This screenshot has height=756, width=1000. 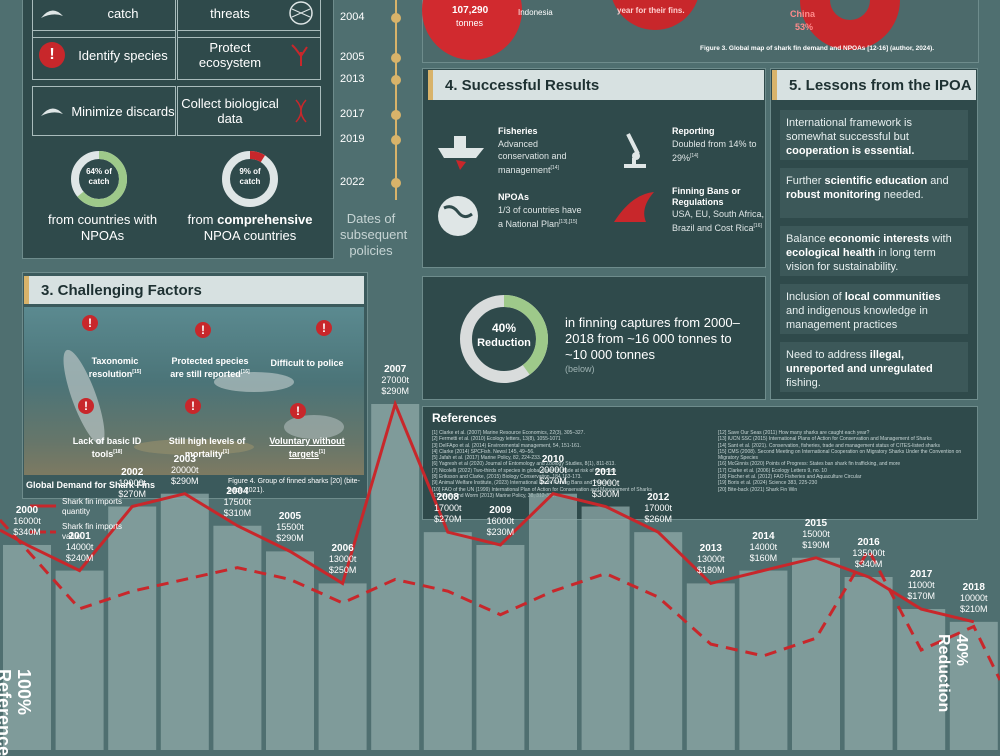 What do you see at coordinates (868, 553) in the screenshot?
I see `data-label-2016: 2016 135000t $340M` at bounding box center [868, 553].